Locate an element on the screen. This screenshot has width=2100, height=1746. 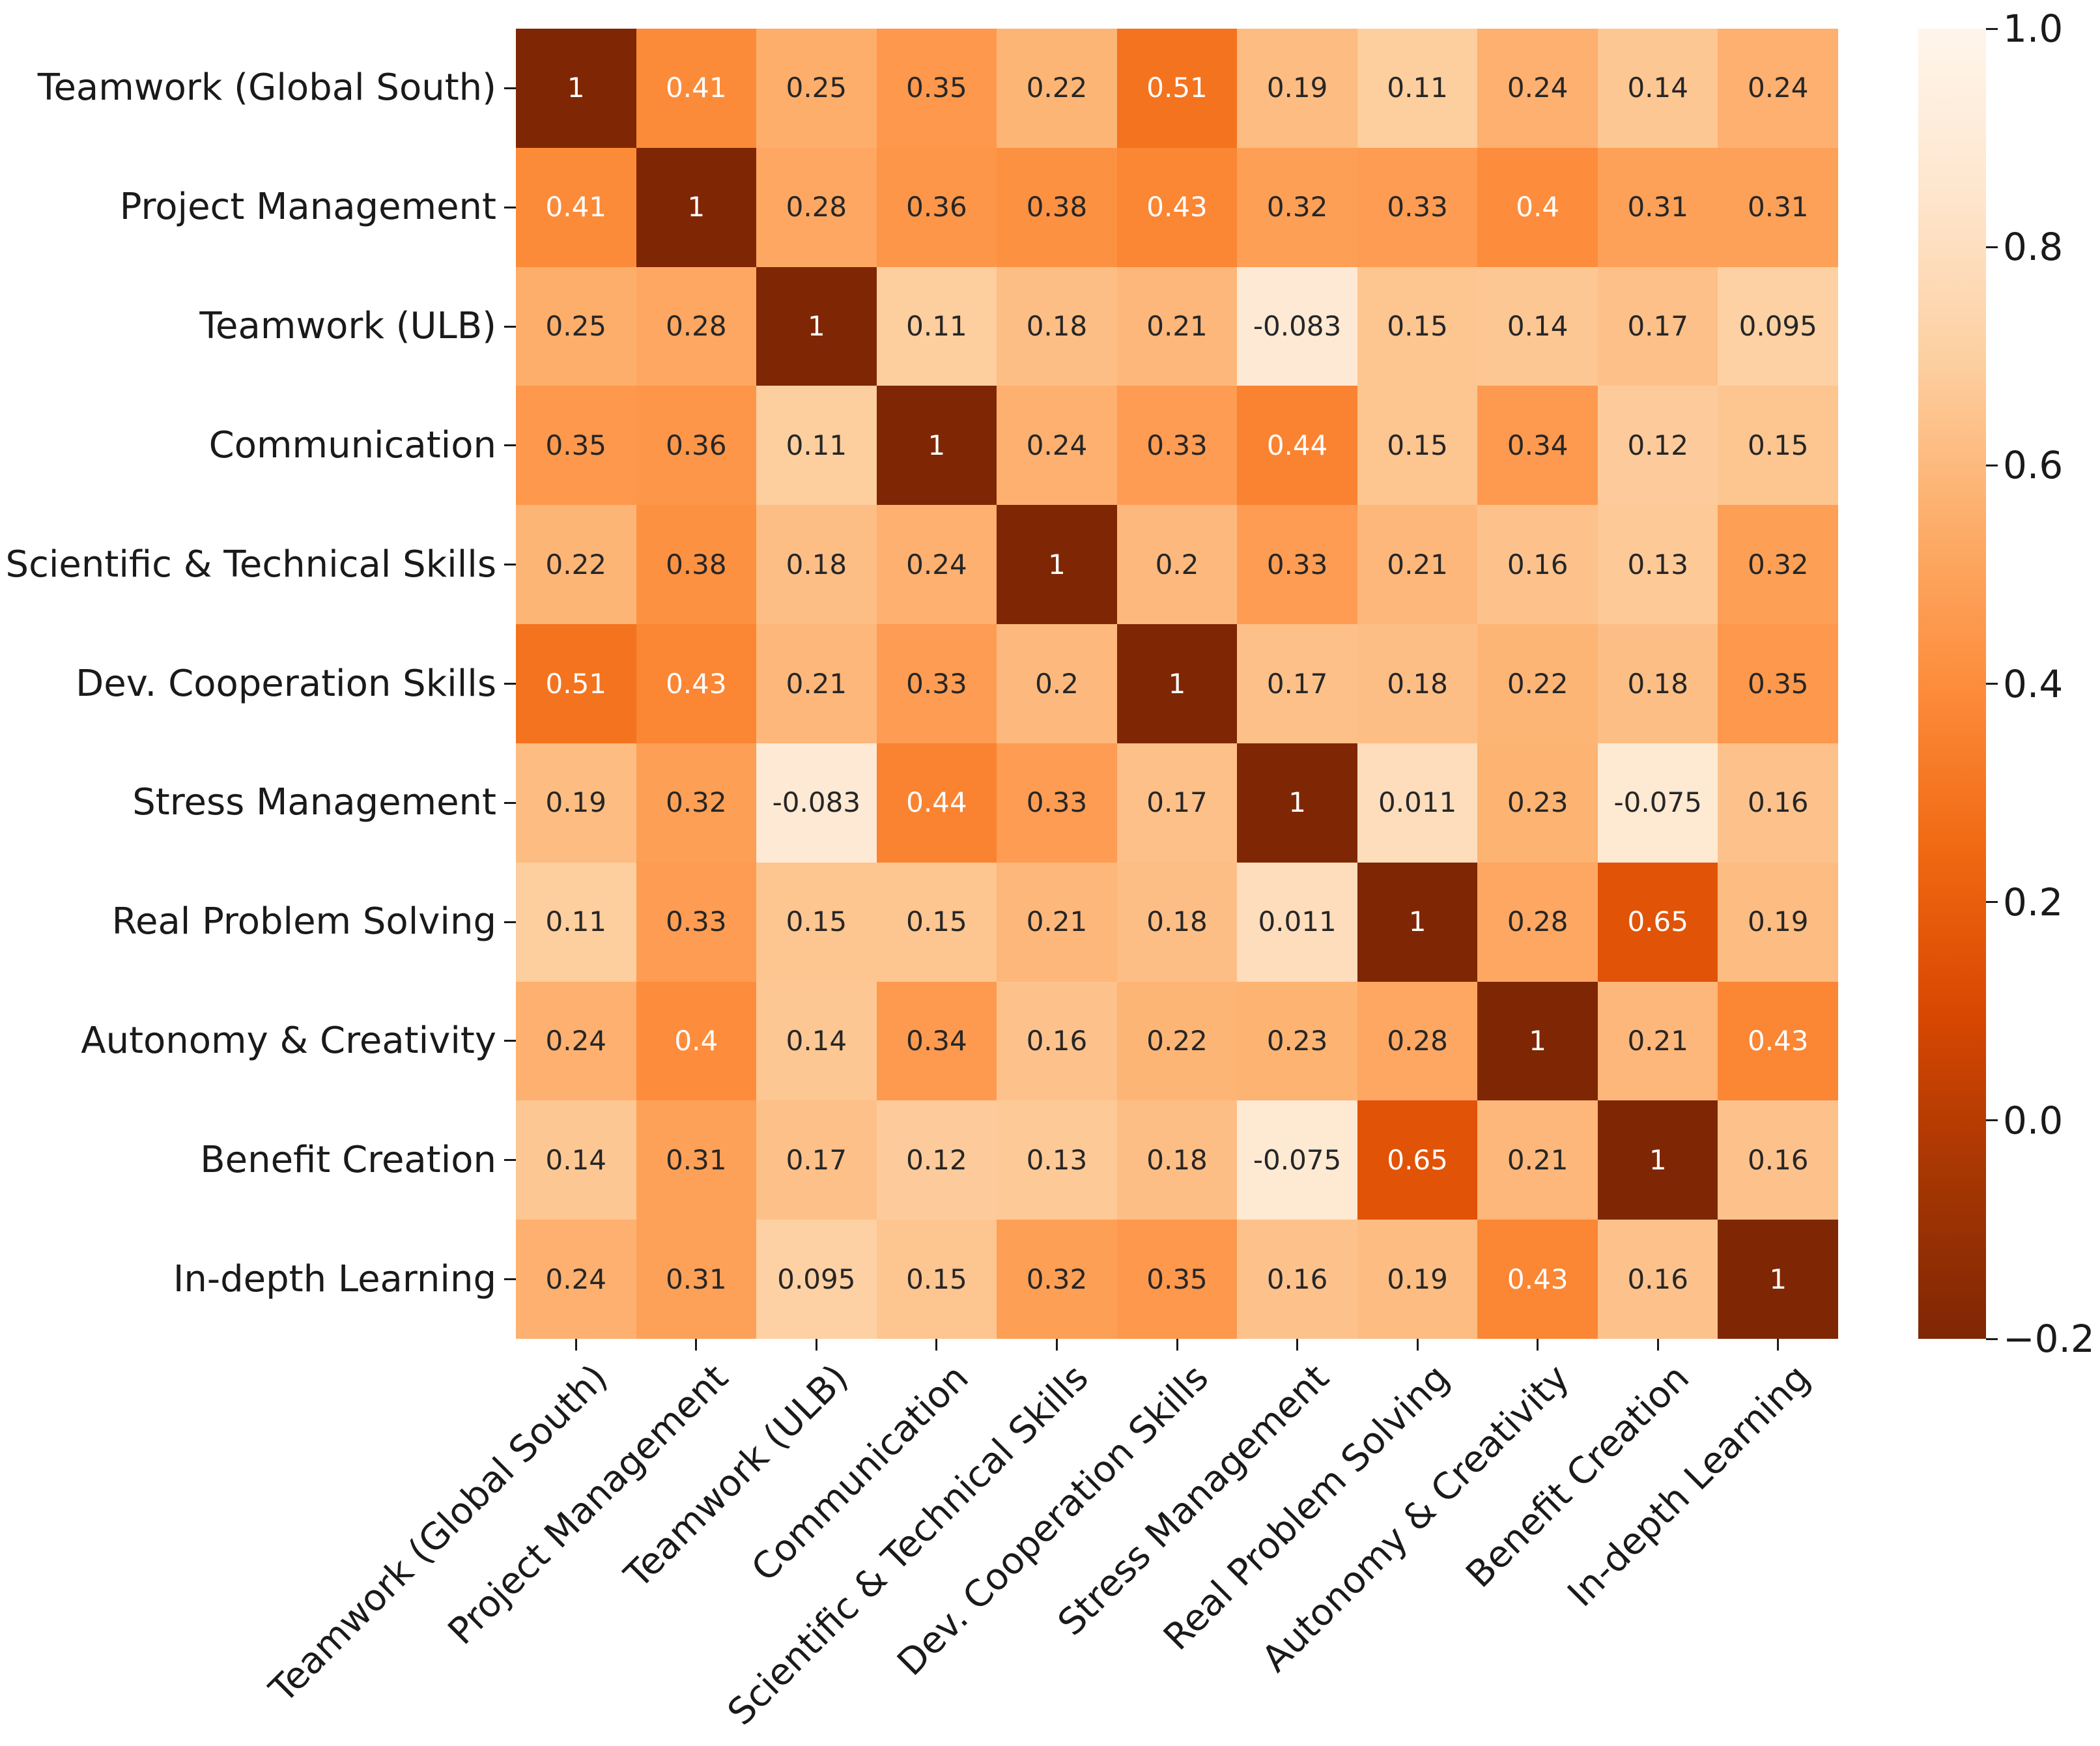
heatmap-cell: 0.12 is located at coordinates (937, 1160).